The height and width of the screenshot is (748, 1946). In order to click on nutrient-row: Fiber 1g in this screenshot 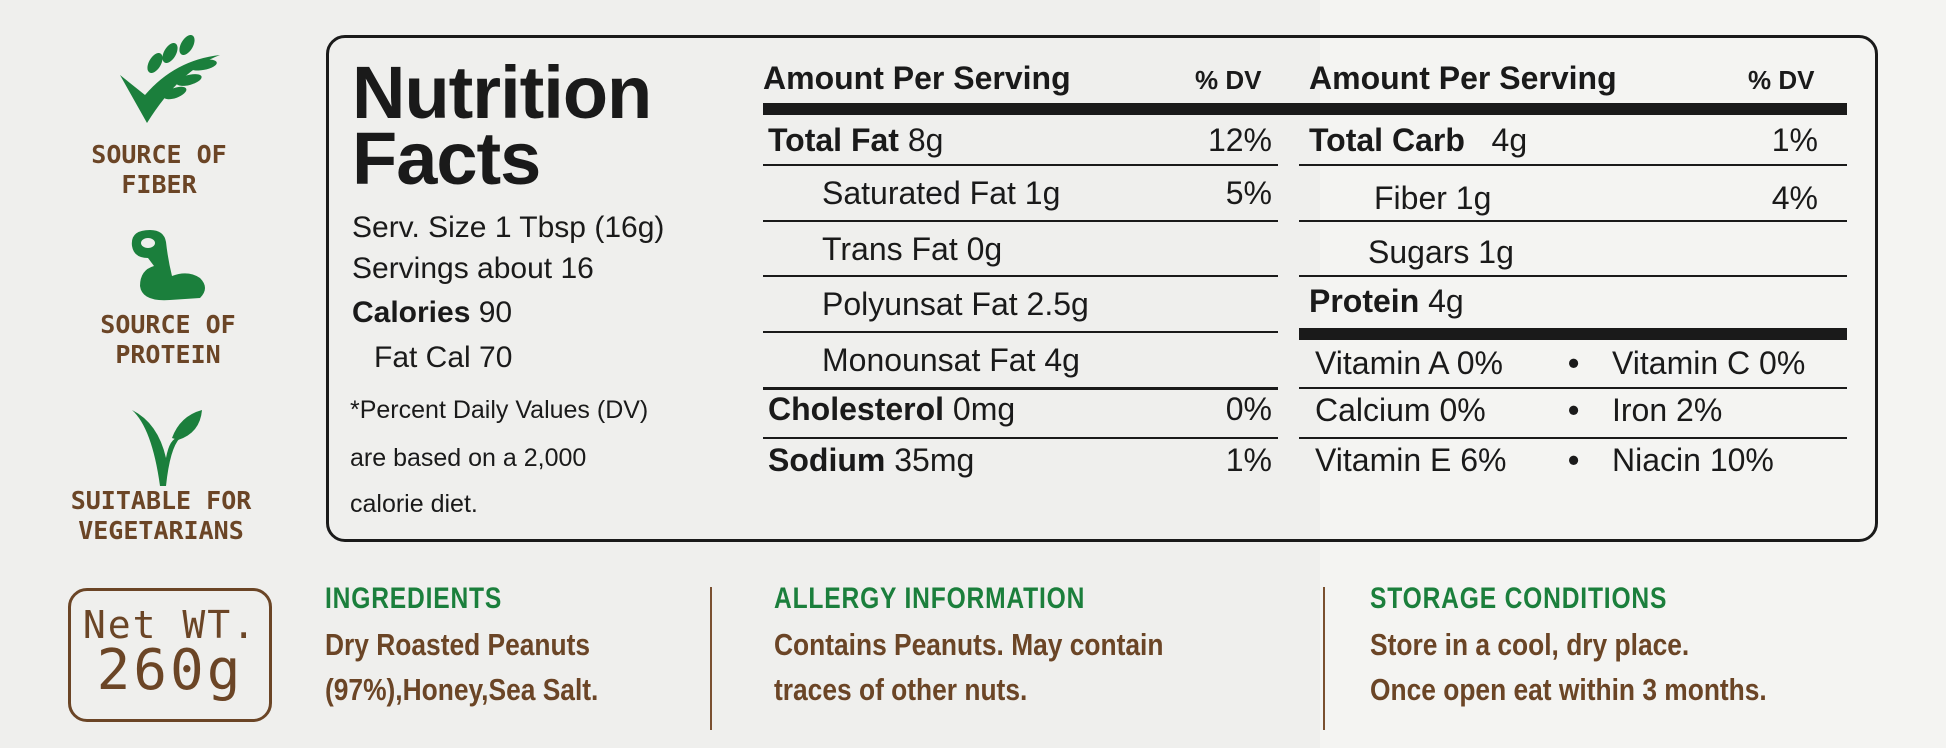, I will do `click(1432, 198)`.